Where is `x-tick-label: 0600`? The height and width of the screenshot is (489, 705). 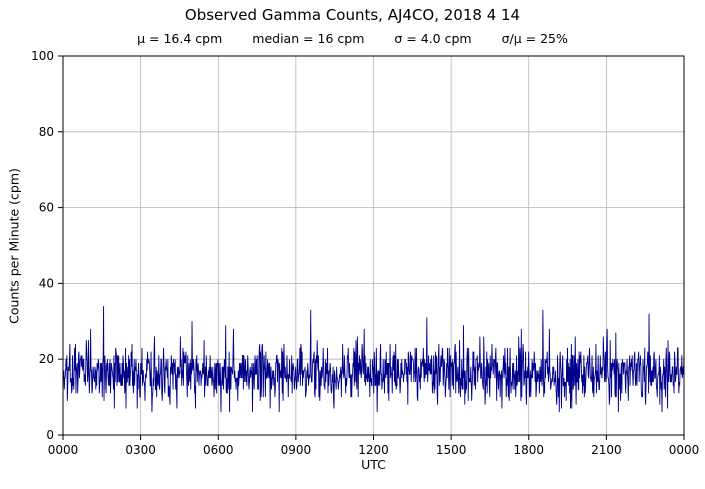
x-tick-label: 0600 is located at coordinates (218, 450).